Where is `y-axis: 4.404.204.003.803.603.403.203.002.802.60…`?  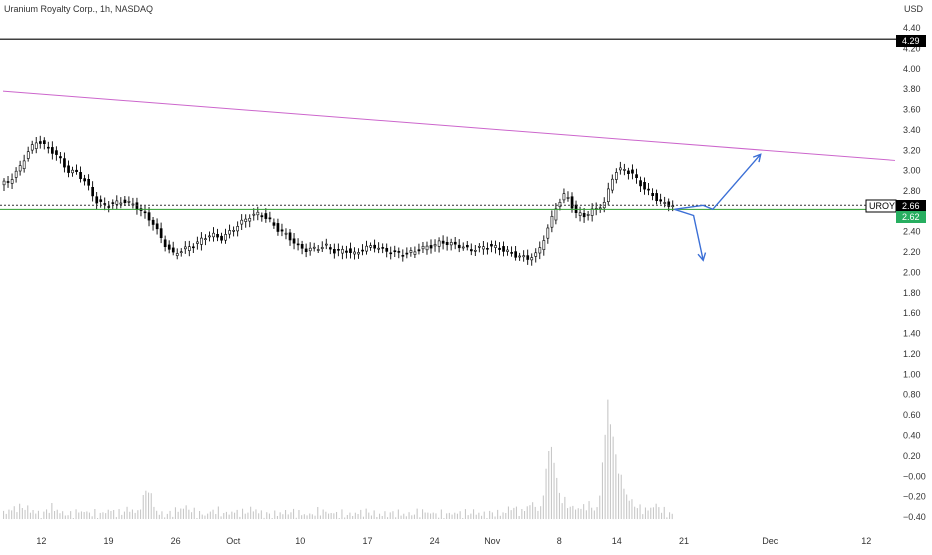 y-axis: 4.404.204.003.803.603.403.203.002.802.60… is located at coordinates (914, 272).